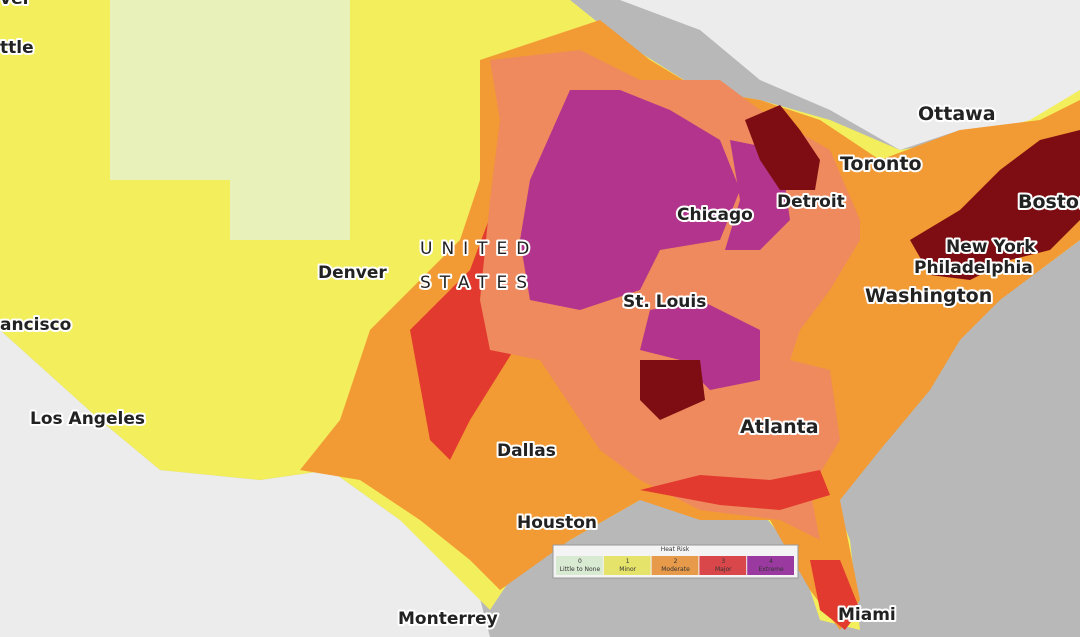 This screenshot has height=637, width=1080. Describe the element at coordinates (779, 427) in the screenshot. I see `city-label: Atlanta` at that location.